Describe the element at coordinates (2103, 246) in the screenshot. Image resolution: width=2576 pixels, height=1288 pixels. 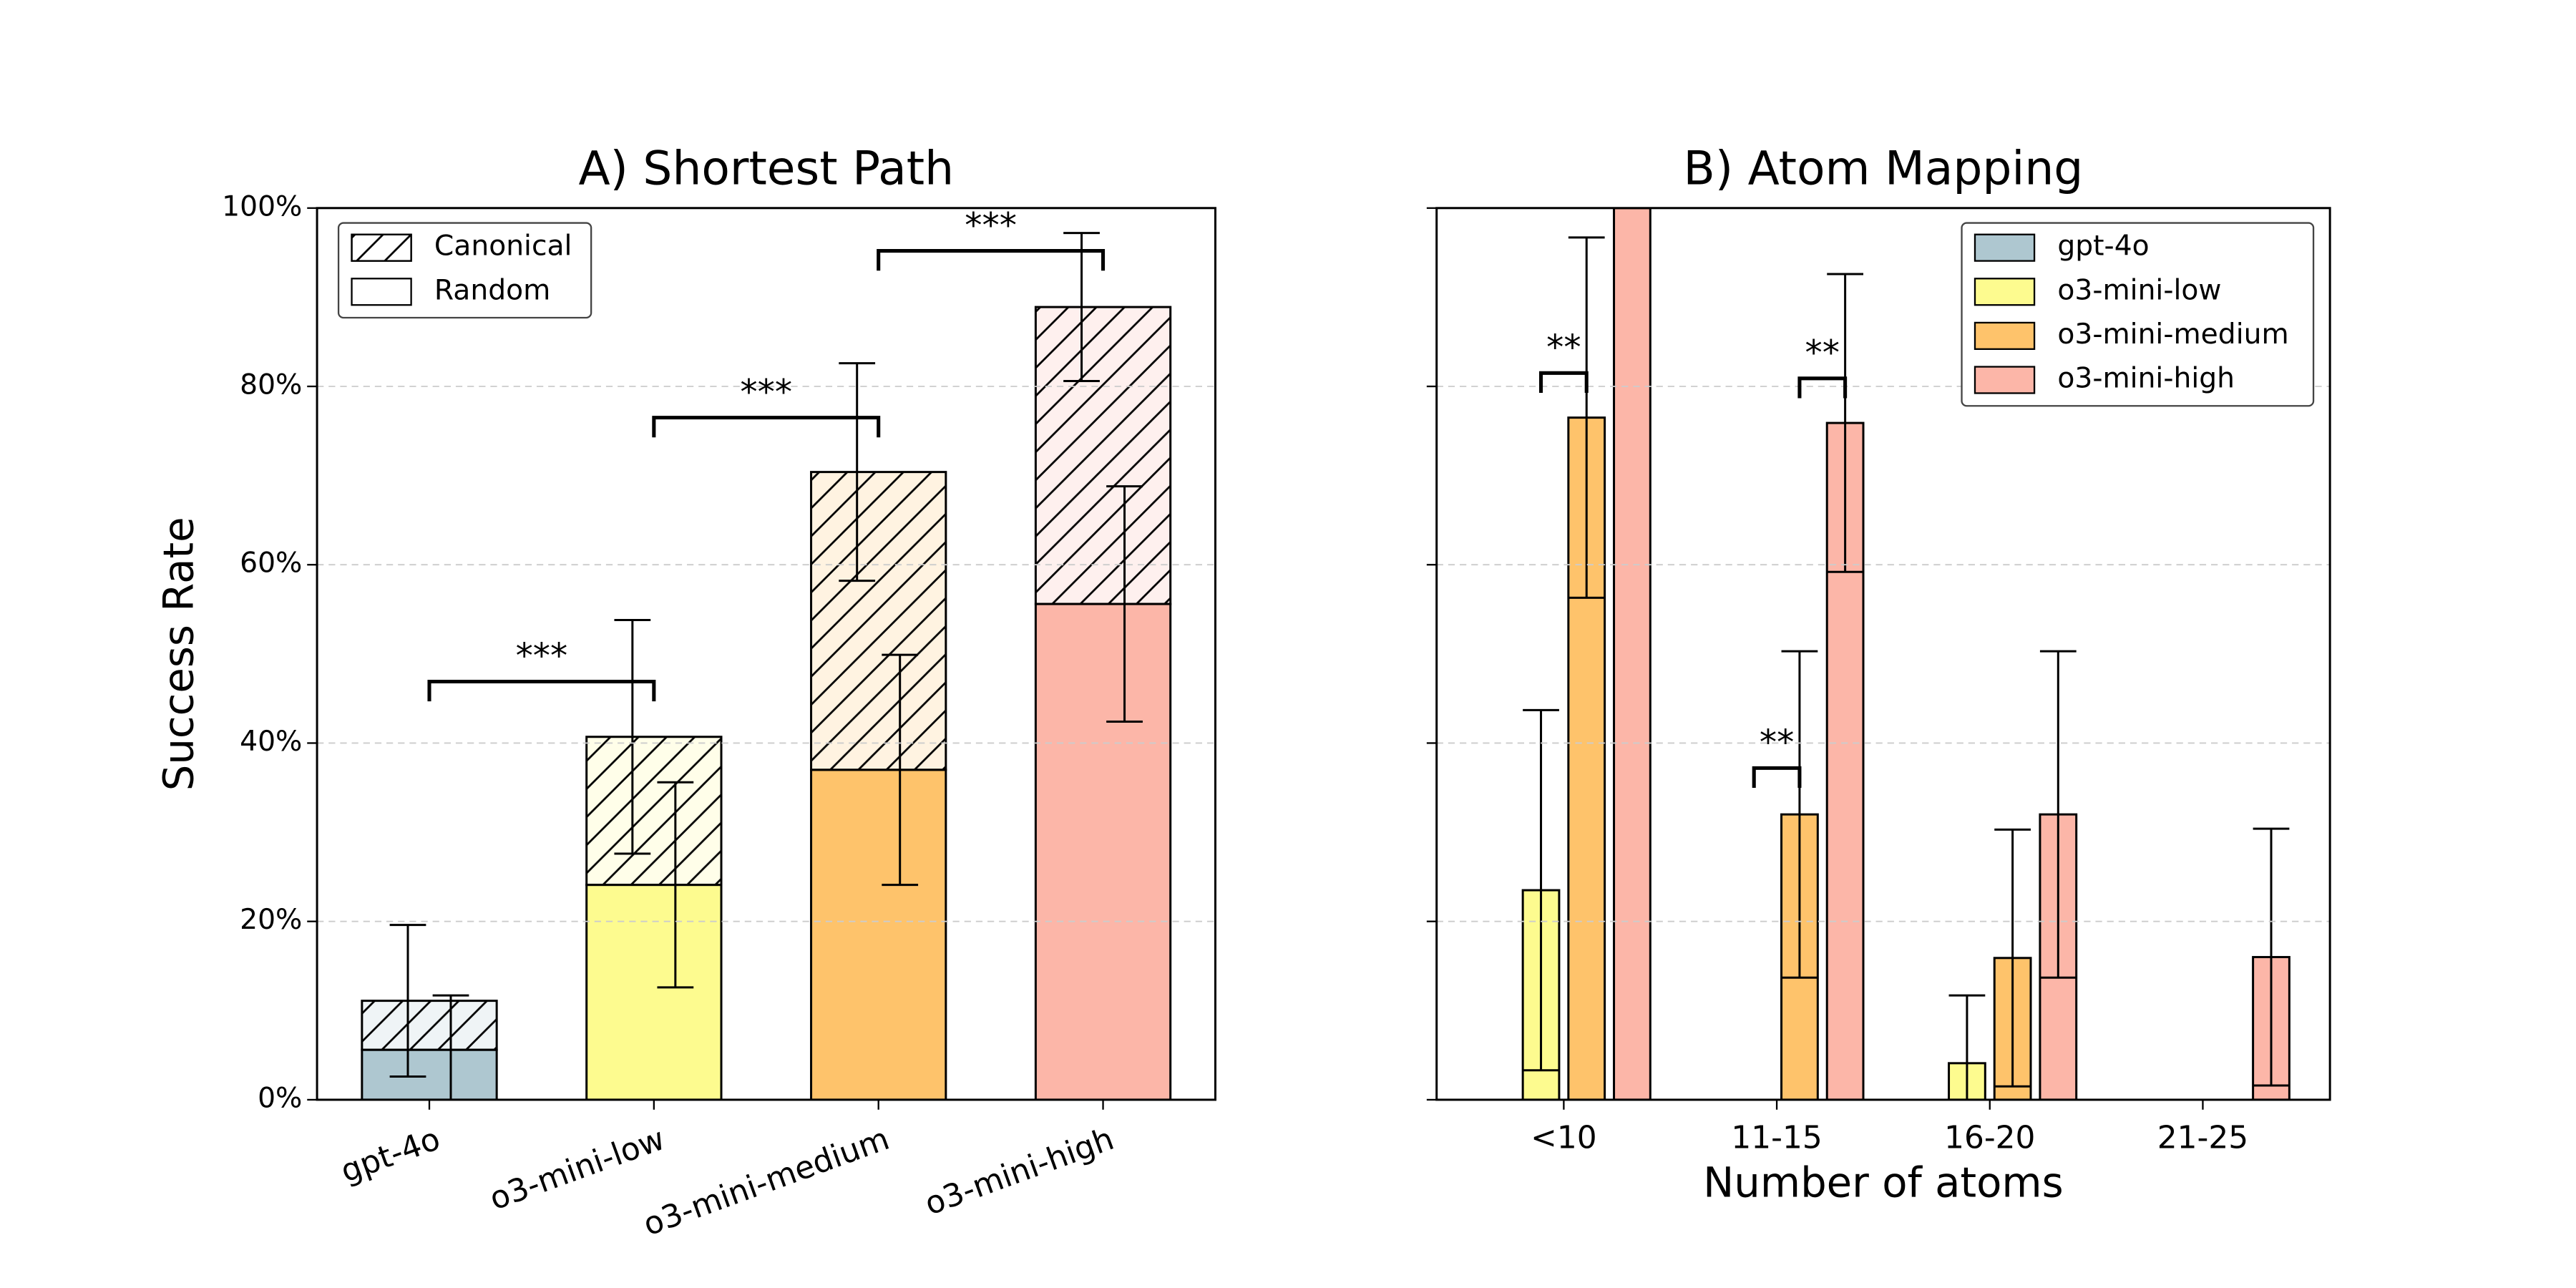
I see `legend-label: gpt-4o` at that location.